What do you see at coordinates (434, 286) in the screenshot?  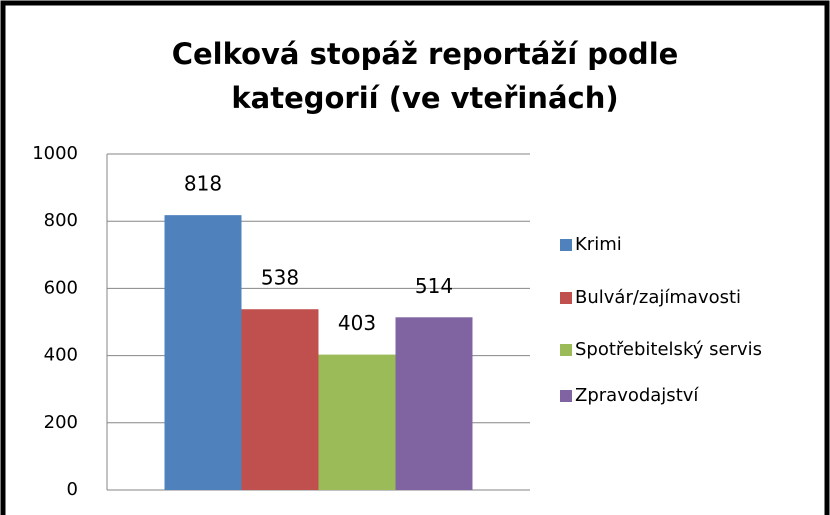 I see `data-label: 514` at bounding box center [434, 286].